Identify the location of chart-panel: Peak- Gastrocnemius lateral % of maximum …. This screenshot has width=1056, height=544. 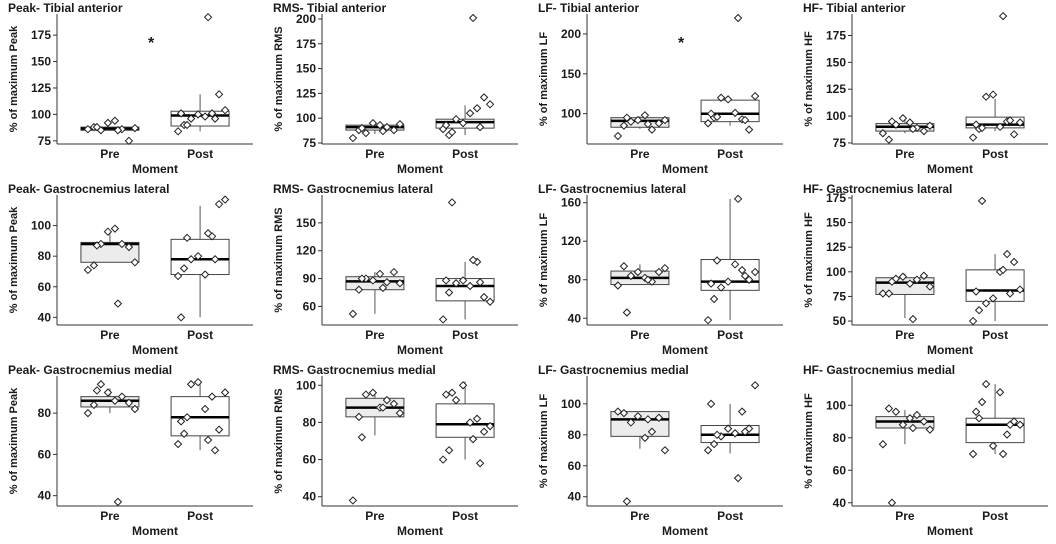
(130, 269).